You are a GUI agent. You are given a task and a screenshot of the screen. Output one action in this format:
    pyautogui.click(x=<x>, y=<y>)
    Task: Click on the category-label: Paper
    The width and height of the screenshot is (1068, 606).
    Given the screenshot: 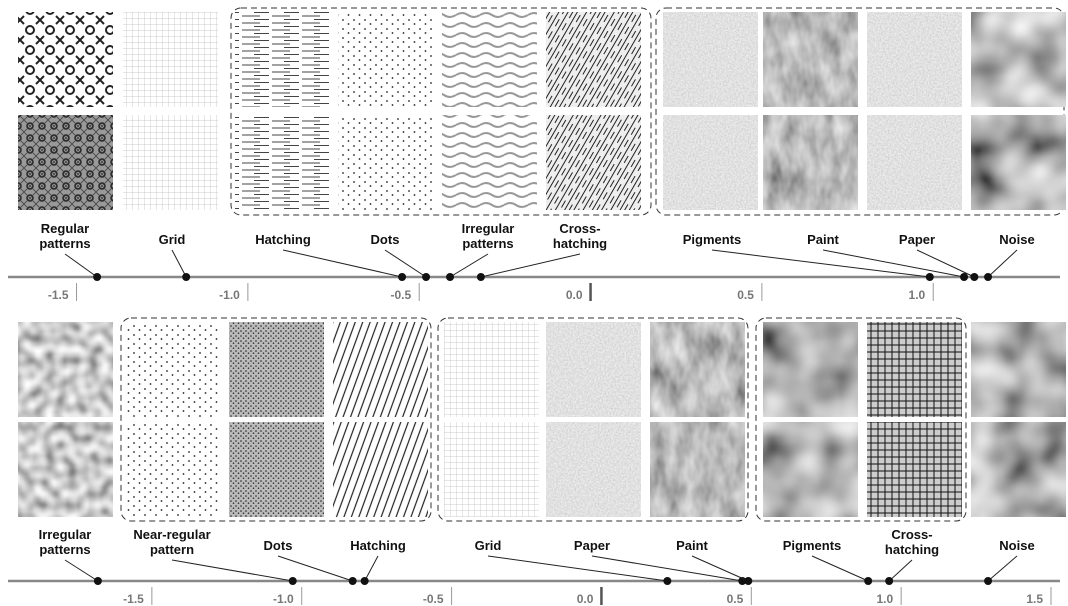 What is the action you would take?
    pyautogui.click(x=917, y=239)
    